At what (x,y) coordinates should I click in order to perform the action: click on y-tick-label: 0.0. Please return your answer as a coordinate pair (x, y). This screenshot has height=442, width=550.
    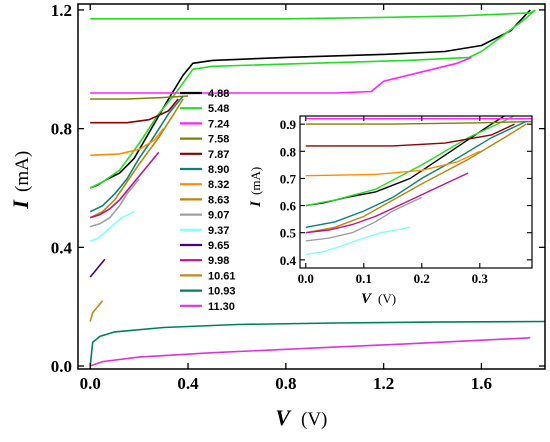
    Looking at the image, I should click on (61, 366).